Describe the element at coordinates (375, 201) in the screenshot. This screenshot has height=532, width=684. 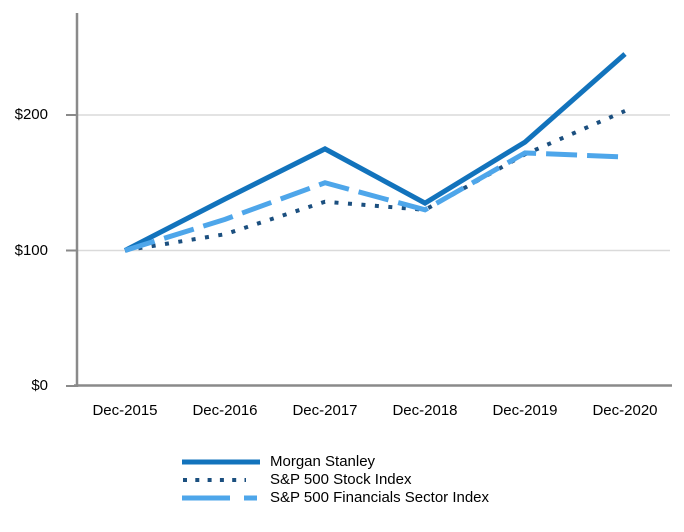
I see `series-line-dashed` at that location.